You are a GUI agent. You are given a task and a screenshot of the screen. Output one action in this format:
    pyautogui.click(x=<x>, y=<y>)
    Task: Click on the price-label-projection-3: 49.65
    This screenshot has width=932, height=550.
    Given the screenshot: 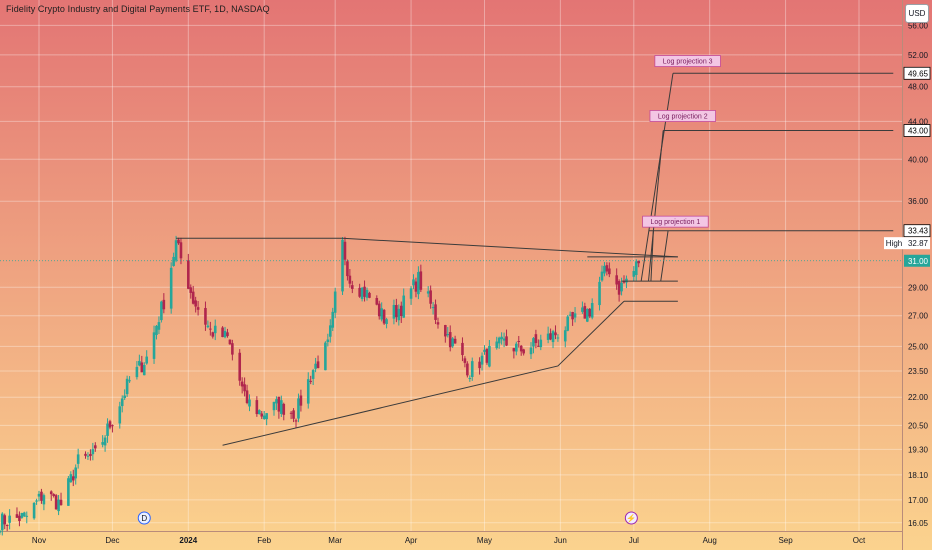 What is the action you would take?
    pyautogui.click(x=918, y=73)
    